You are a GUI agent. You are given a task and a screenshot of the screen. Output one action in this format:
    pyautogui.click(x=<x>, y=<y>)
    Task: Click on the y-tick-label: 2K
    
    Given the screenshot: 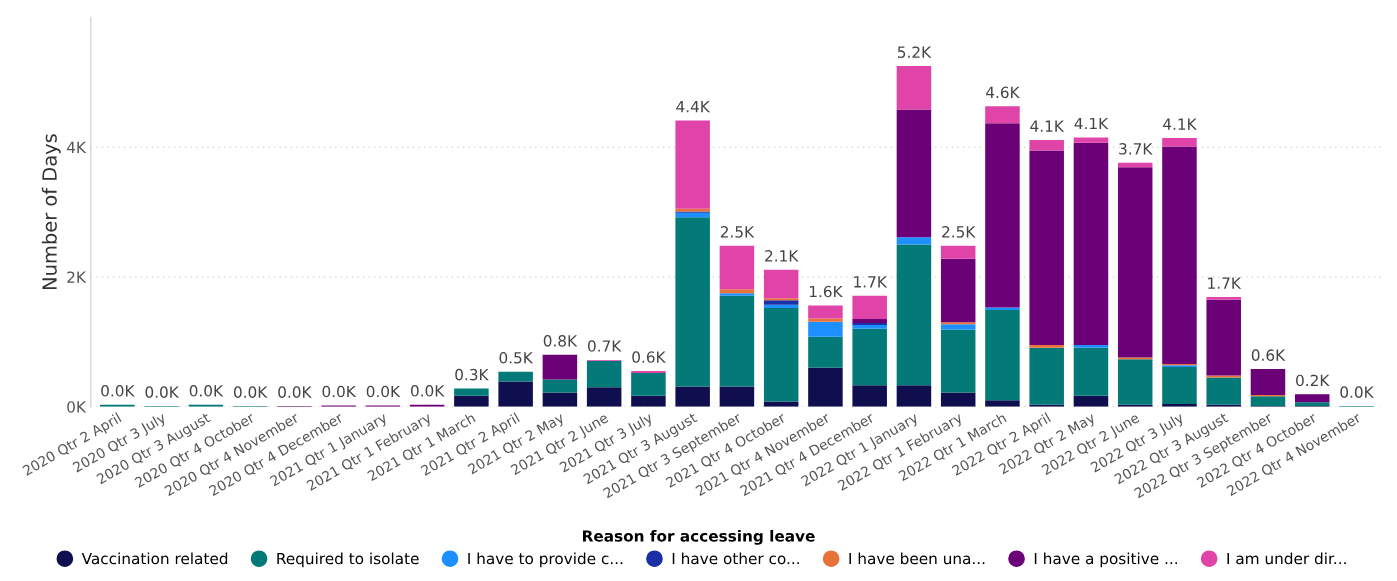 What is the action you would take?
    pyautogui.click(x=77, y=277)
    